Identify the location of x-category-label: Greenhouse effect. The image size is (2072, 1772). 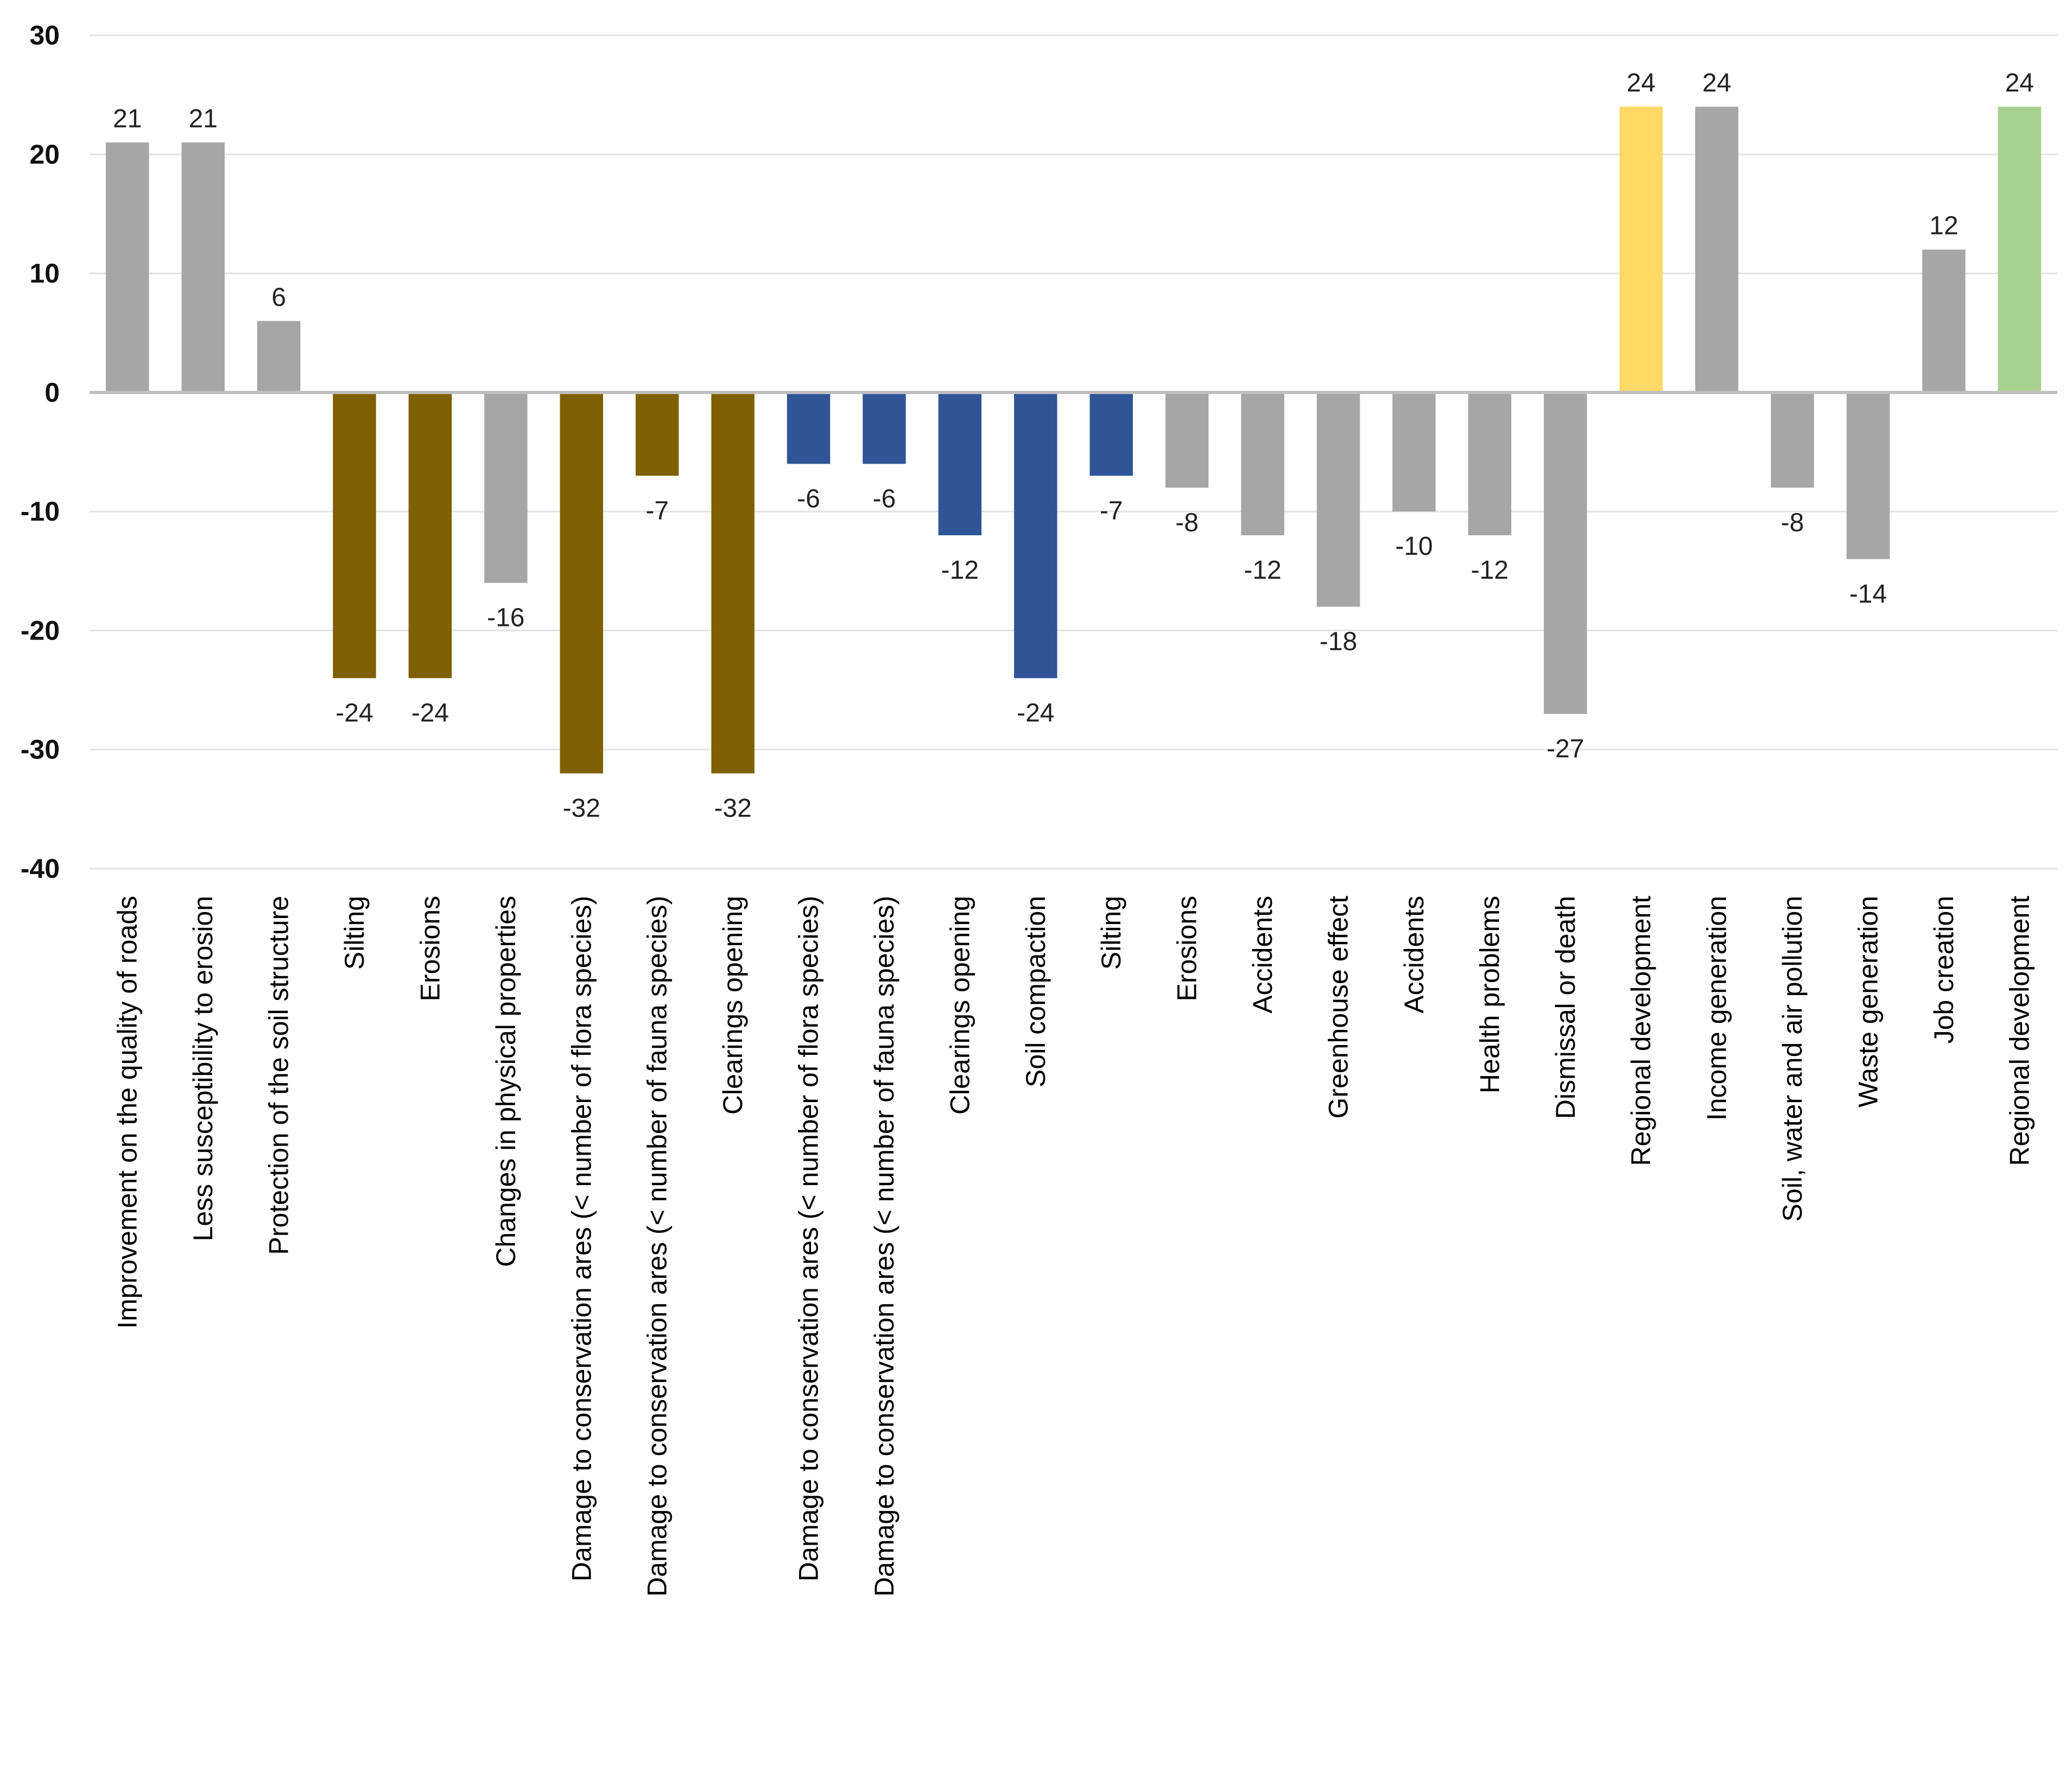
(1338, 1007).